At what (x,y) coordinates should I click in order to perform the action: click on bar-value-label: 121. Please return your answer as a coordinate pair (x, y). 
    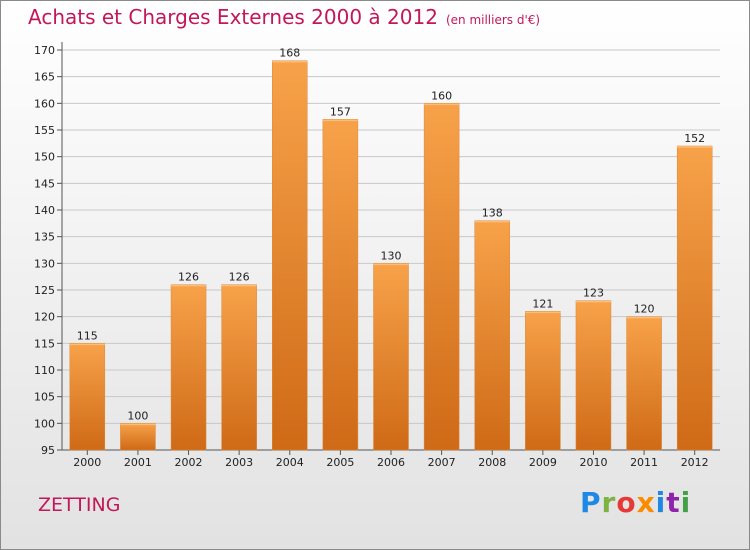
    Looking at the image, I should click on (542, 303).